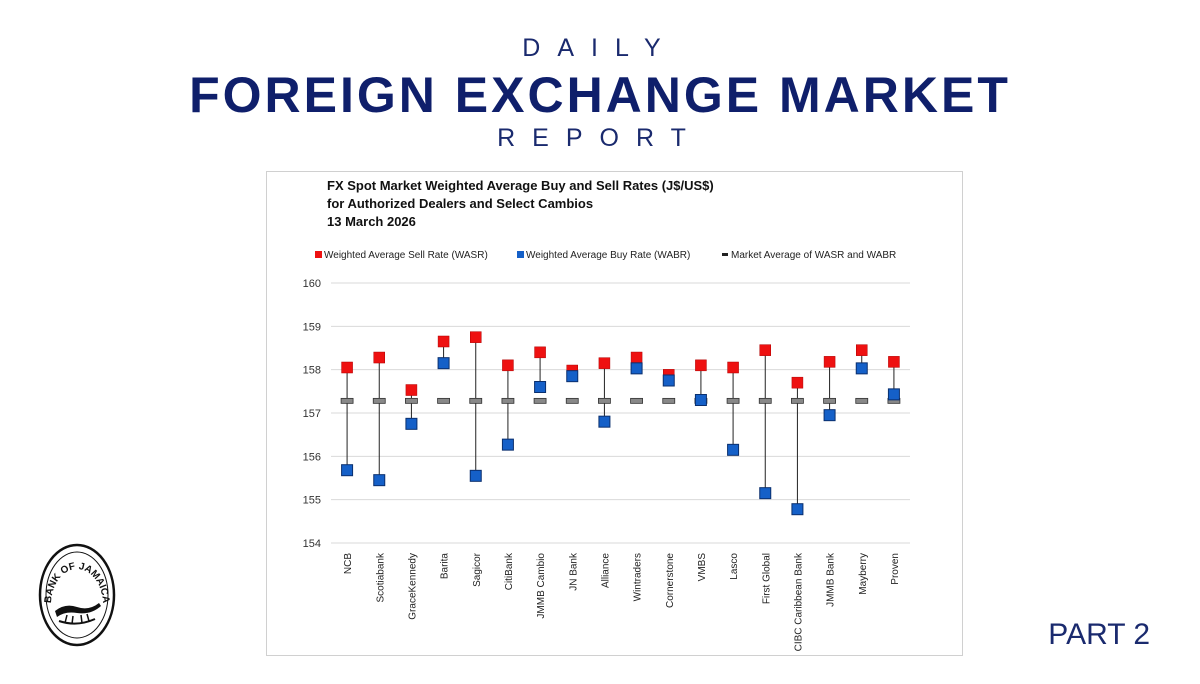 This screenshot has width=1200, height=684. What do you see at coordinates (411, 400) in the screenshot?
I see `avg-marker-gracekennedy` at bounding box center [411, 400].